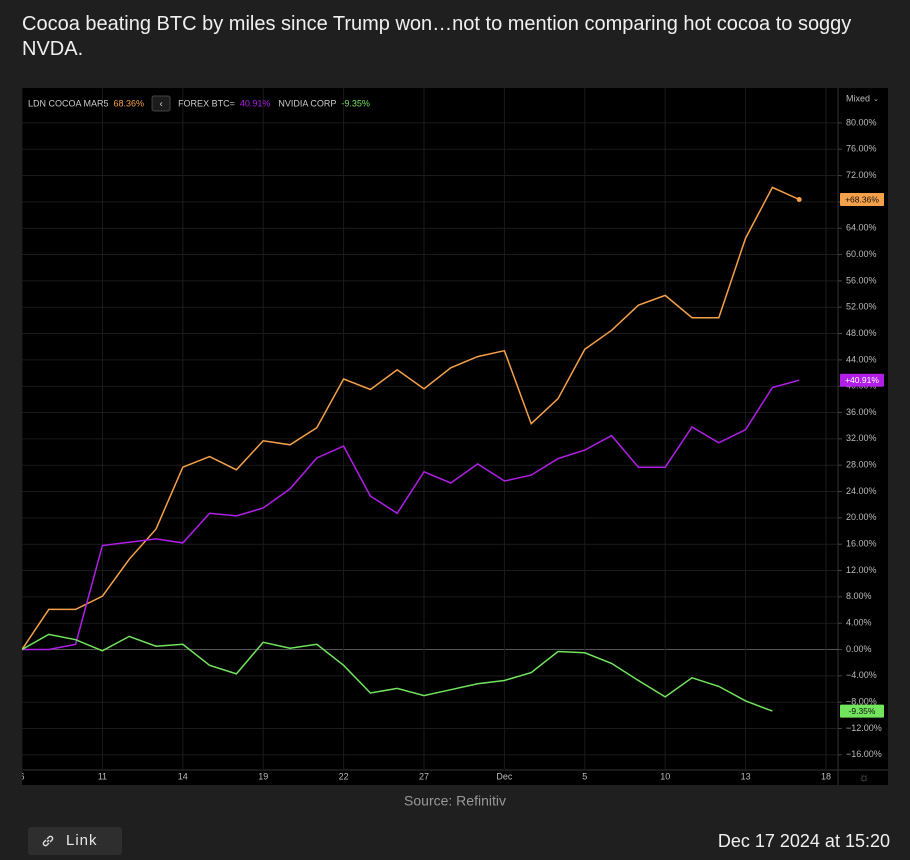  What do you see at coordinates (861, 254) in the screenshot?
I see `y-tick-label: 60.00%` at bounding box center [861, 254].